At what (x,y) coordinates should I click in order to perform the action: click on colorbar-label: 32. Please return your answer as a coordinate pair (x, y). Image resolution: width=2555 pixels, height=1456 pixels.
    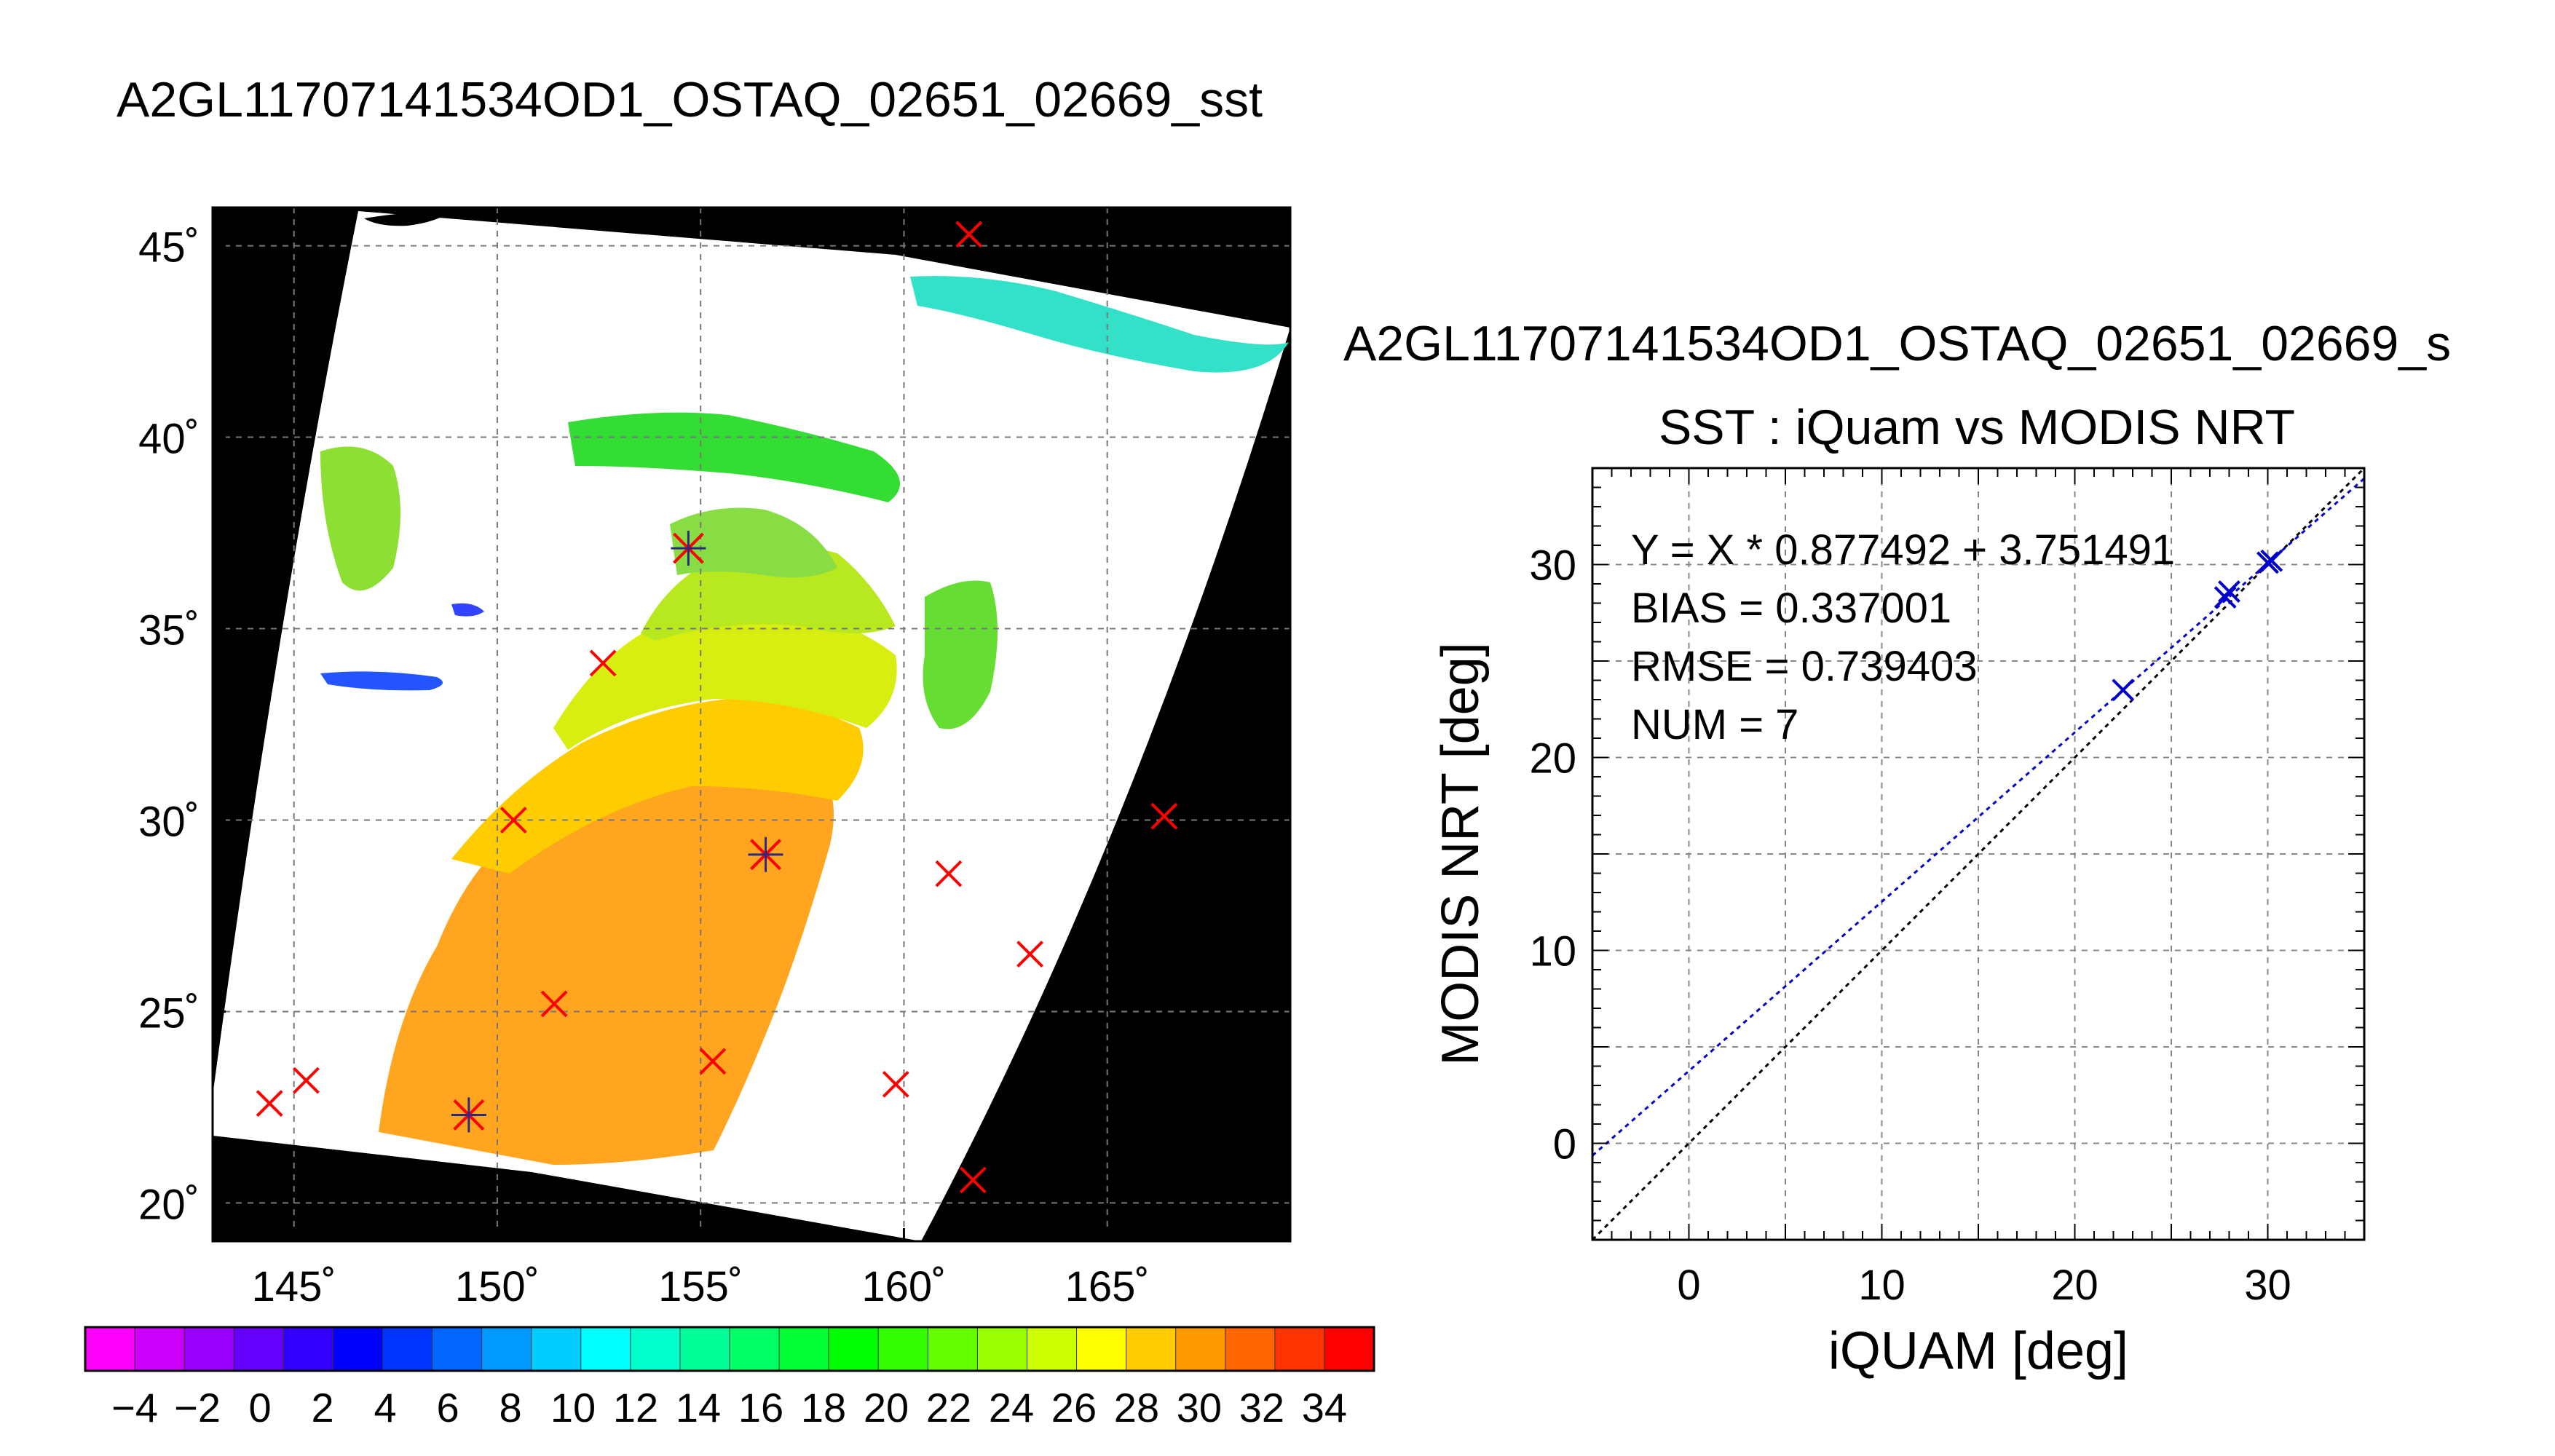
    Looking at the image, I should click on (1261, 1408).